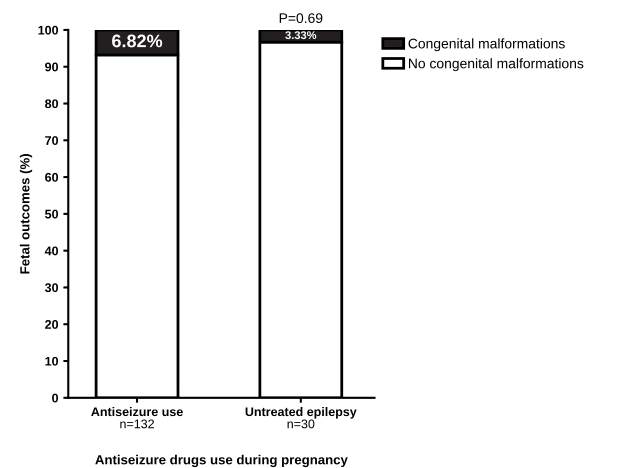 Image resolution: width=638 pixels, height=468 pixels. What do you see at coordinates (301, 18) in the screenshot?
I see `annotation: P=0.69` at bounding box center [301, 18].